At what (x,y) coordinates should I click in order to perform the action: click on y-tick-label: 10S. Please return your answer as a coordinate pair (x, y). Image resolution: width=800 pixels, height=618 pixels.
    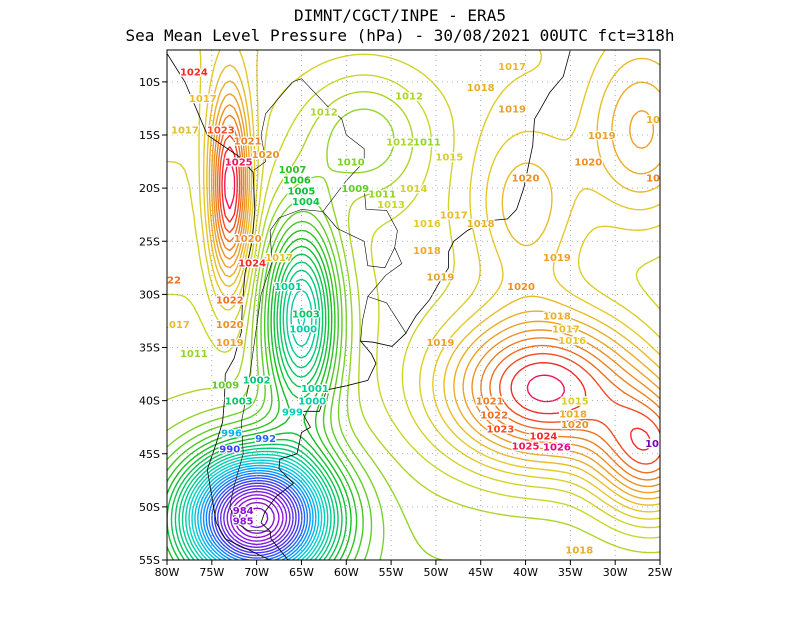
    Looking at the image, I should click on (149, 82).